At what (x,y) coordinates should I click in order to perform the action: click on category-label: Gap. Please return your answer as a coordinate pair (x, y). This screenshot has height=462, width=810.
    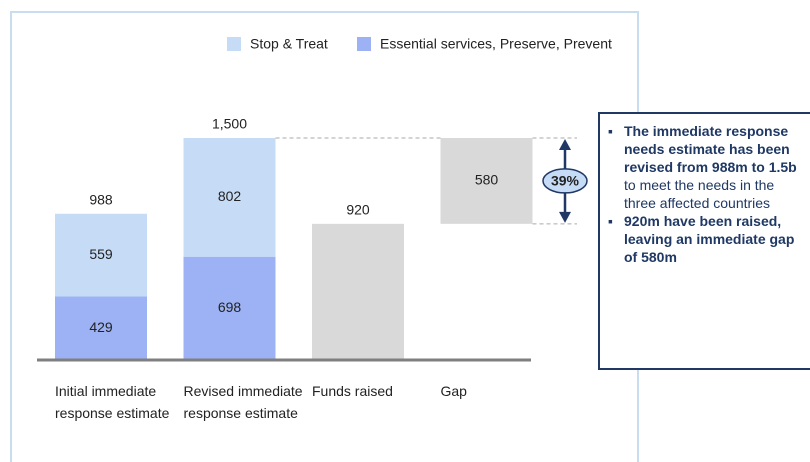
    Looking at the image, I should click on (453, 391).